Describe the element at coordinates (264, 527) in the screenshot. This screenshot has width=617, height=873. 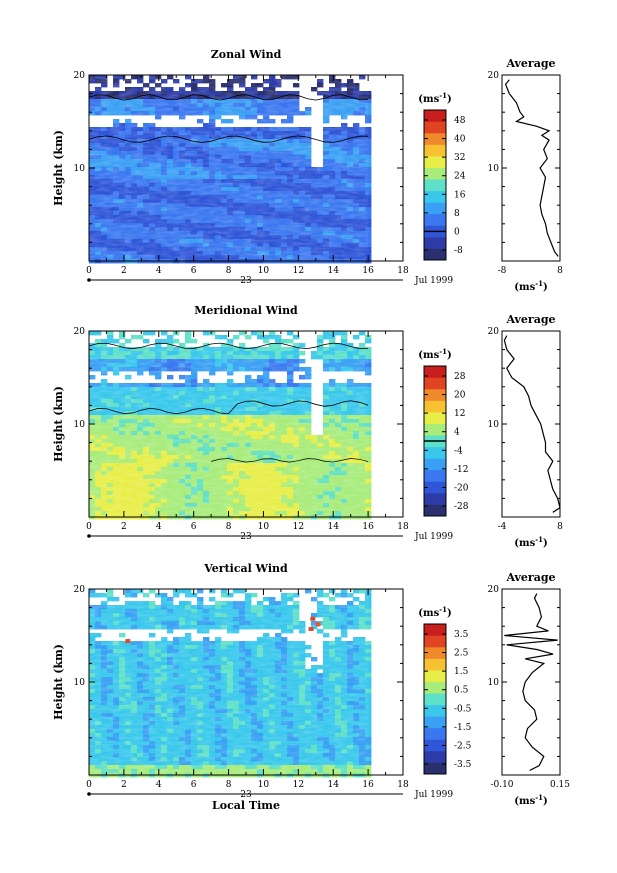
I see `x-tick-label: 10` at that location.